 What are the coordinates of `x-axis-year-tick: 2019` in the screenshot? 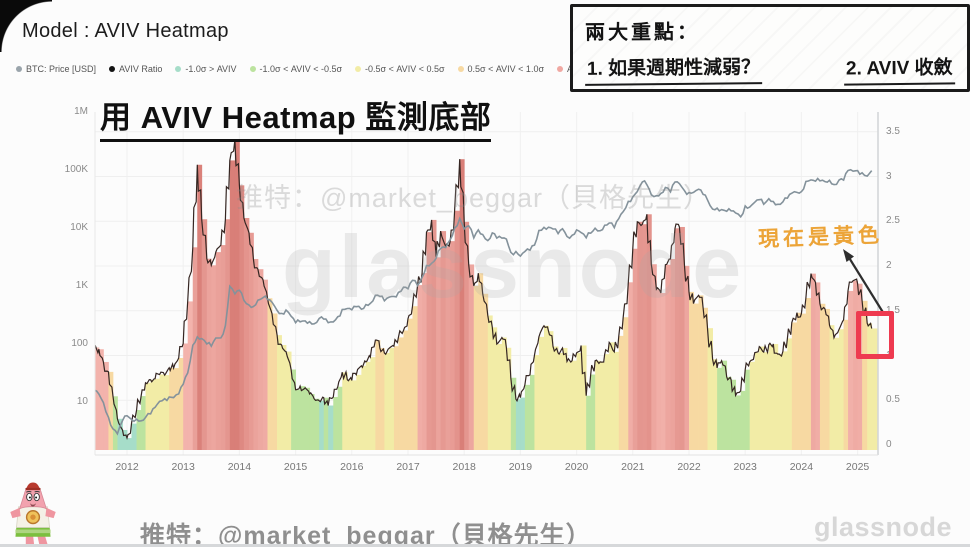 It's located at (520, 467).